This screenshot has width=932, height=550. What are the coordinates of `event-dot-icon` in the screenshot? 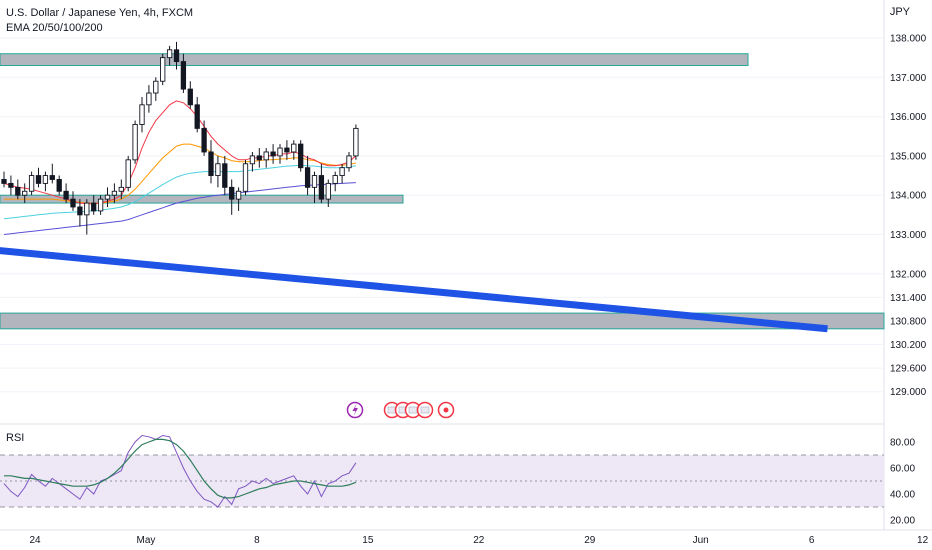 It's located at (446, 410).